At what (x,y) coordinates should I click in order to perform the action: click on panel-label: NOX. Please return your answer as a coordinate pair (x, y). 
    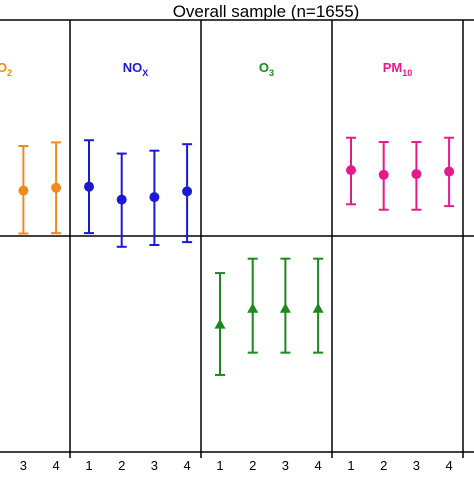
    Looking at the image, I should click on (136, 69).